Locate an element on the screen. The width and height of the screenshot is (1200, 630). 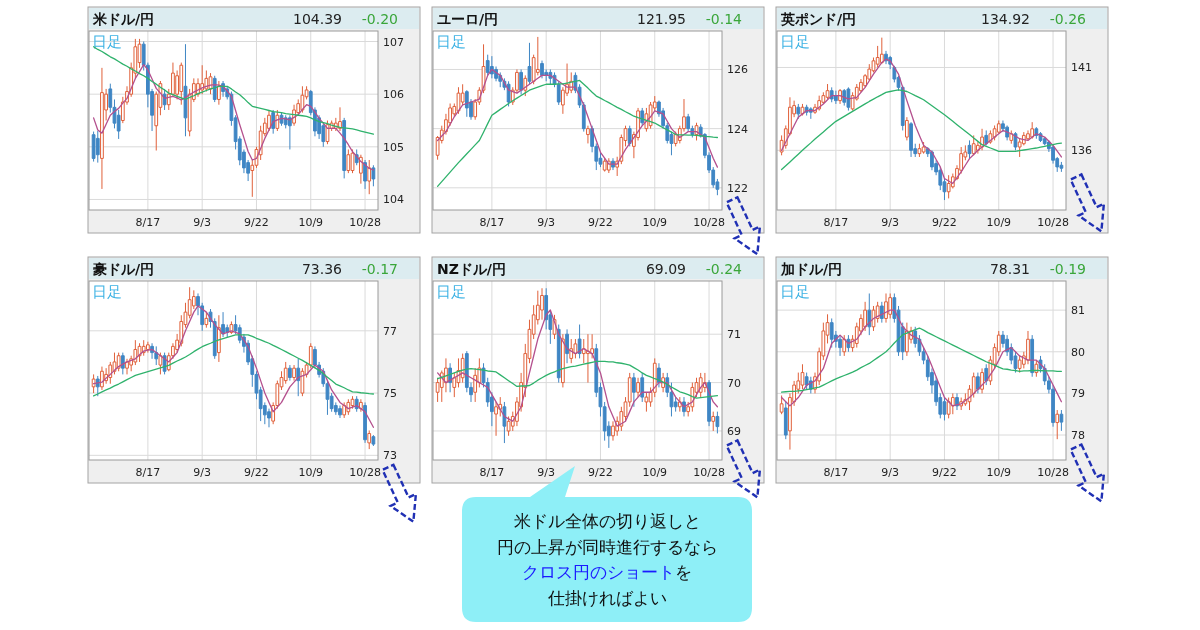
y-tick-label: 104 is located at coordinates (393, 200).